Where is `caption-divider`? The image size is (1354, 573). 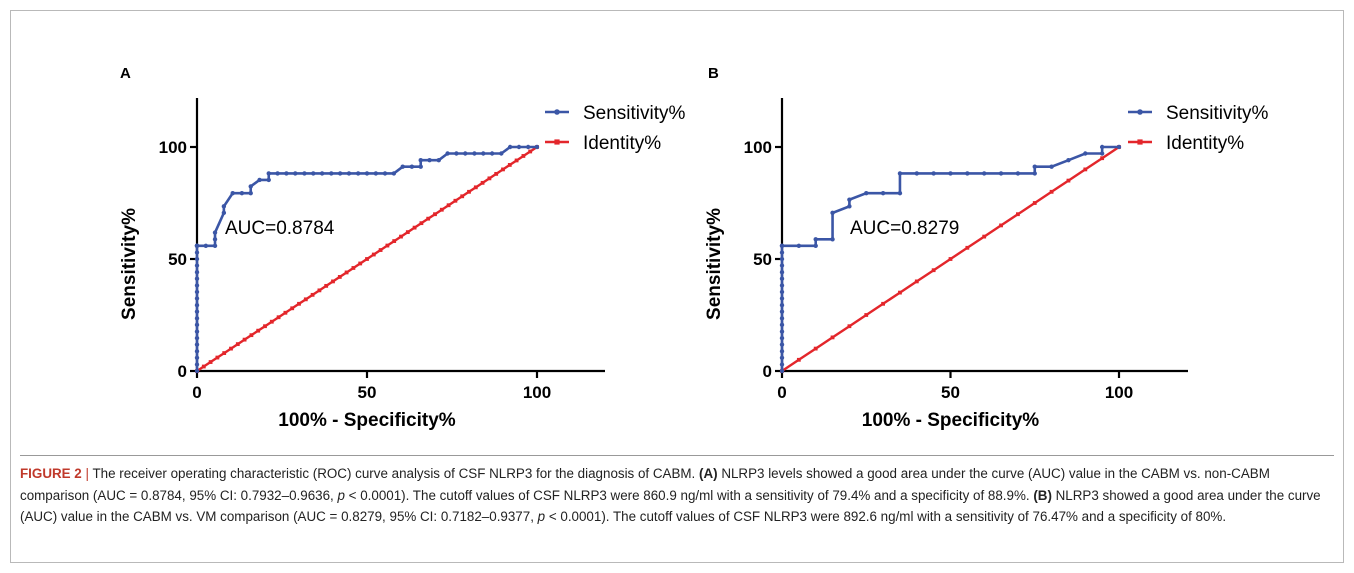
caption-divider is located at coordinates (677, 455).